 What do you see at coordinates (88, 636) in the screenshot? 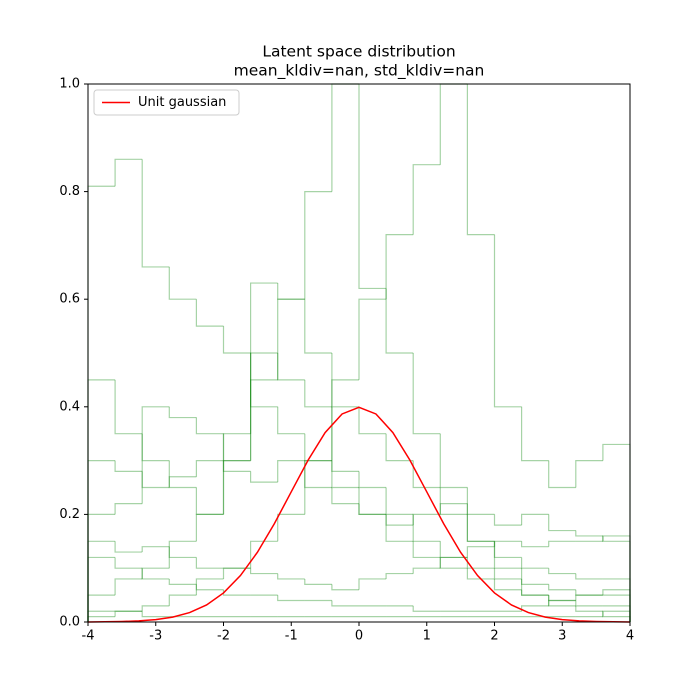
I see `x-tick-label: -4` at bounding box center [88, 636].